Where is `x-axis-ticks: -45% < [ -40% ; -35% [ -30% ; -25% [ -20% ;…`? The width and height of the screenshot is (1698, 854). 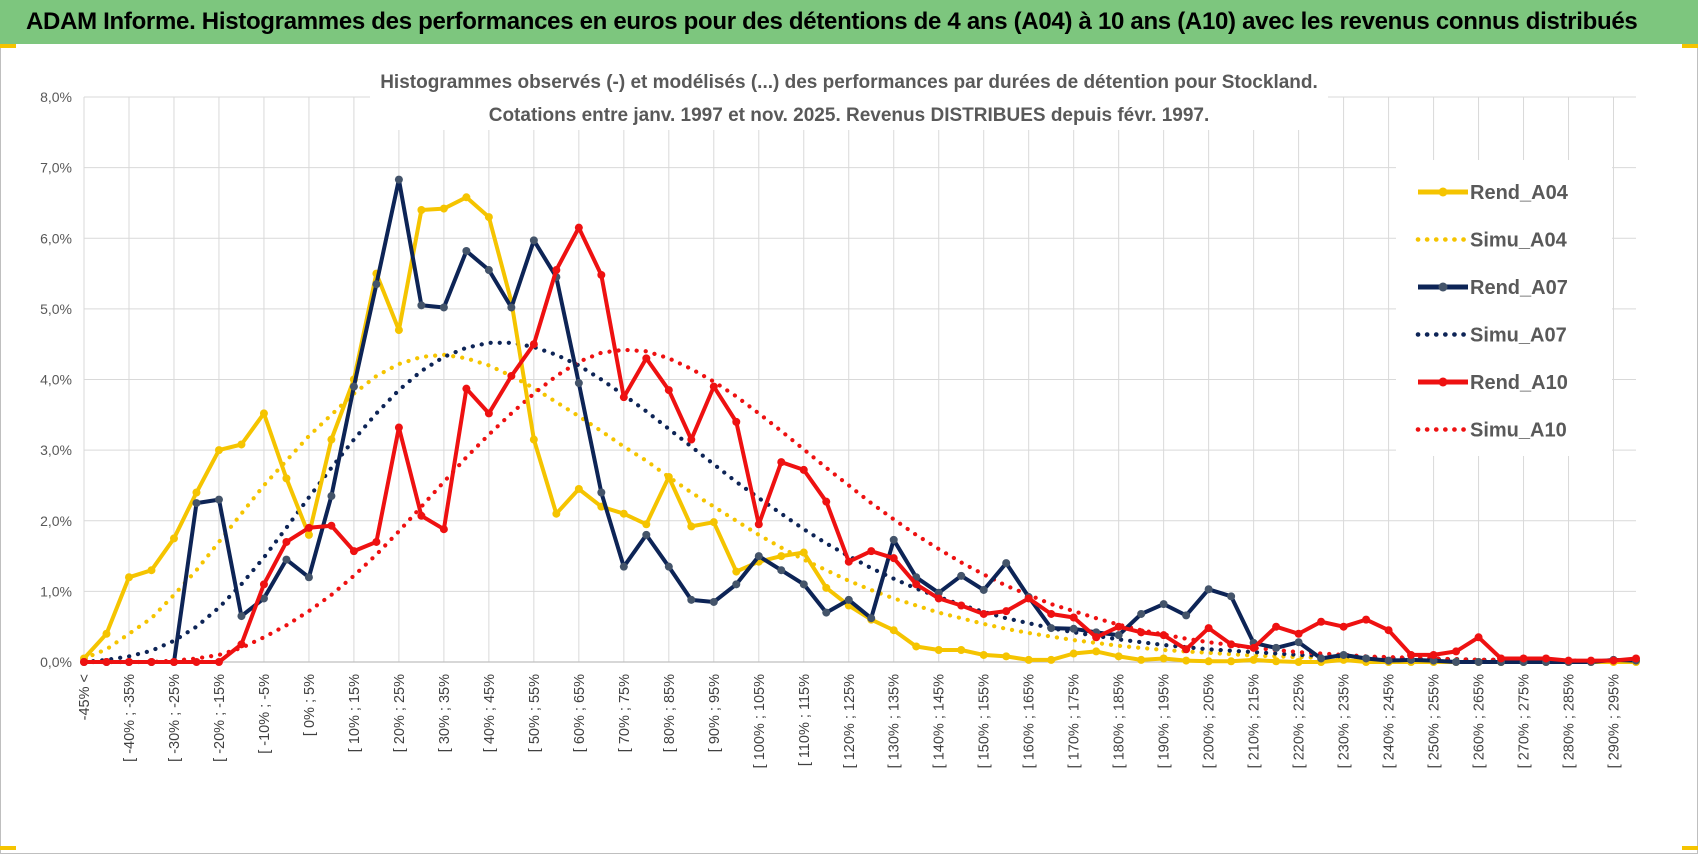 x-axis-ticks: -45% < [ -40% ; -35% [ -30% ; -25% [ -20% ;… is located at coordinates (850, 721).